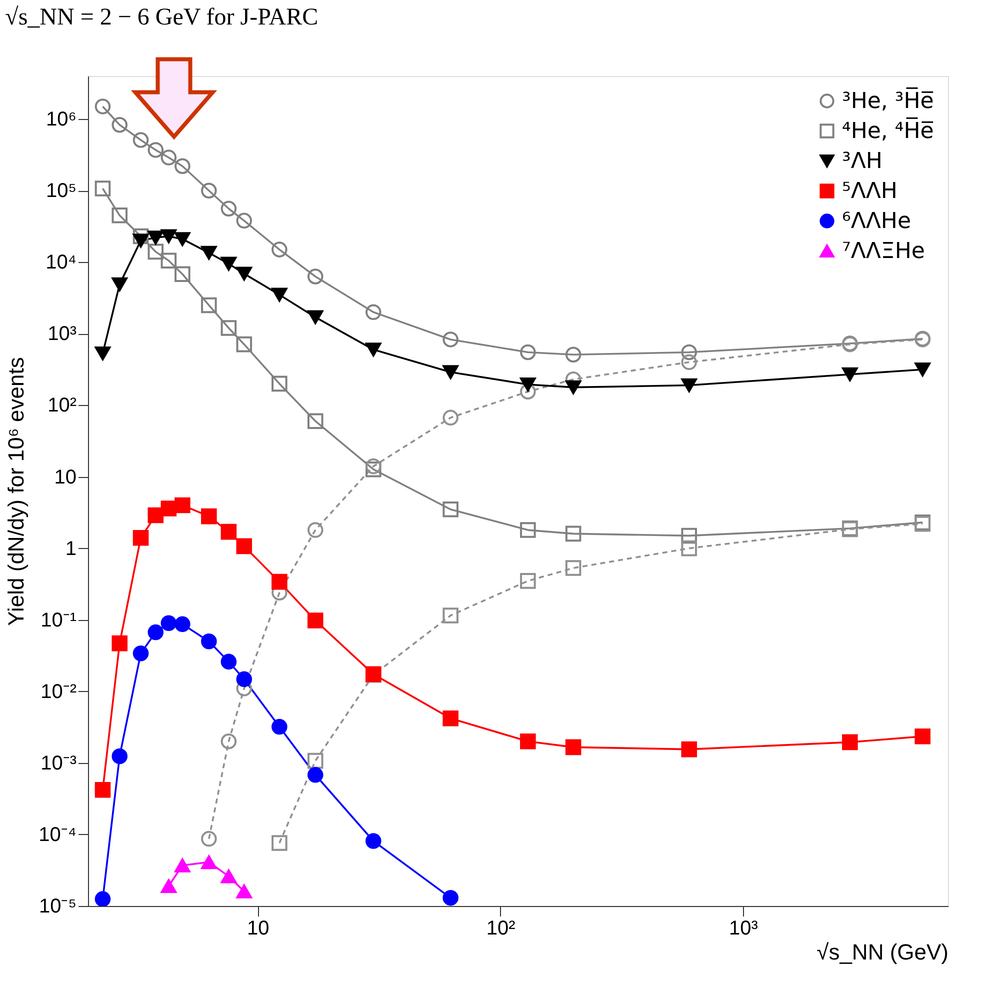  I want to click on y-tick-label: 10⁻², so click(58, 691).